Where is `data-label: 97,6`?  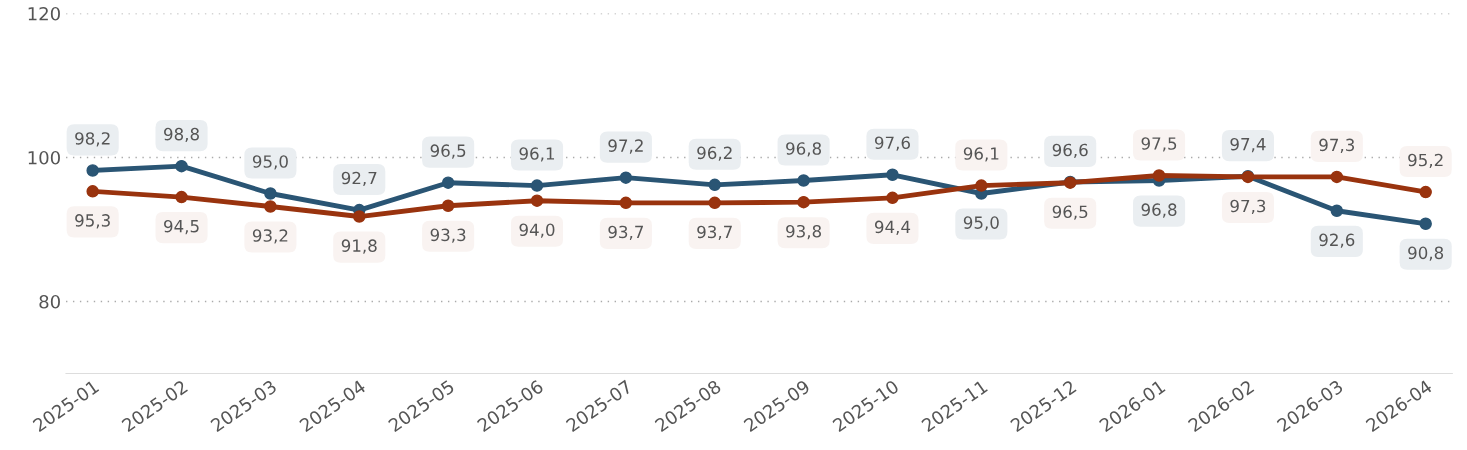 data-label: 97,6 is located at coordinates (892, 143).